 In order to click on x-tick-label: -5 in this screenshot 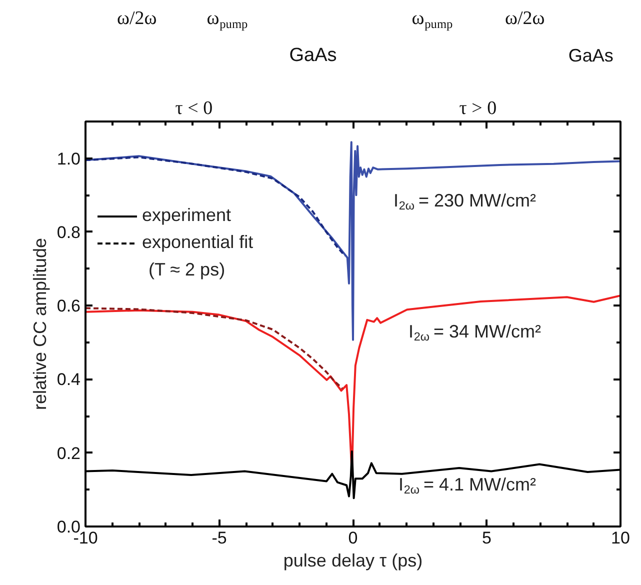, I will do `click(219, 538)`.